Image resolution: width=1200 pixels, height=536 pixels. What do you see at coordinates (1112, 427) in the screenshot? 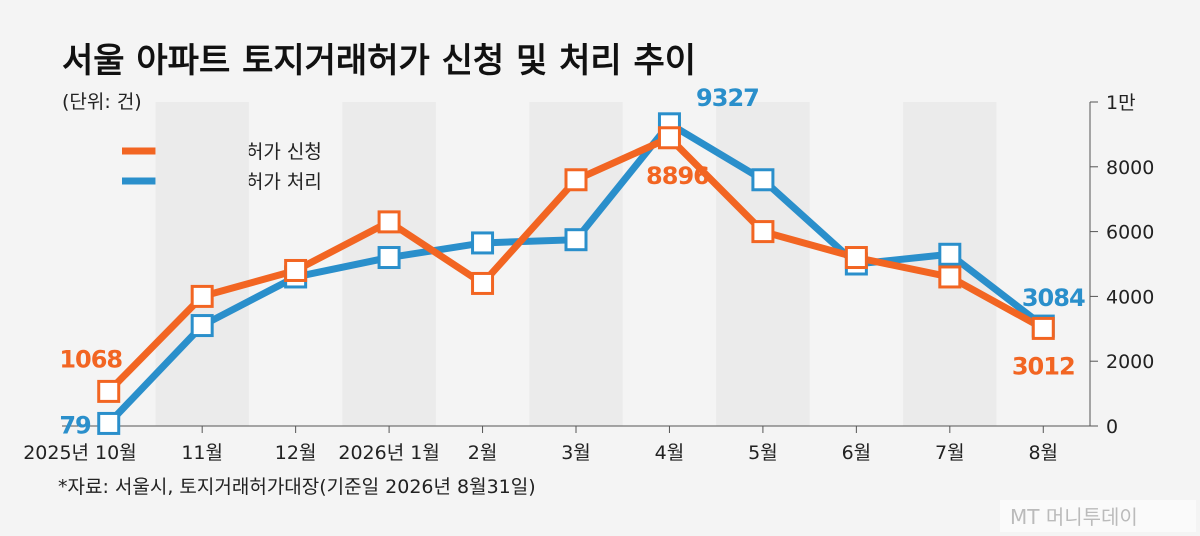
I see `y-tick-label: 0` at bounding box center [1112, 427].